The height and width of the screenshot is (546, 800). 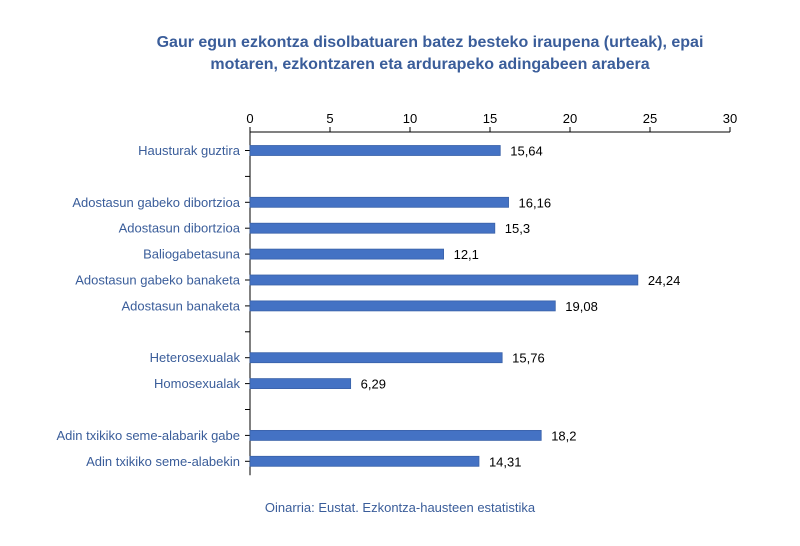 I want to click on category-label: Adostasun dibortzioa, so click(x=180, y=228).